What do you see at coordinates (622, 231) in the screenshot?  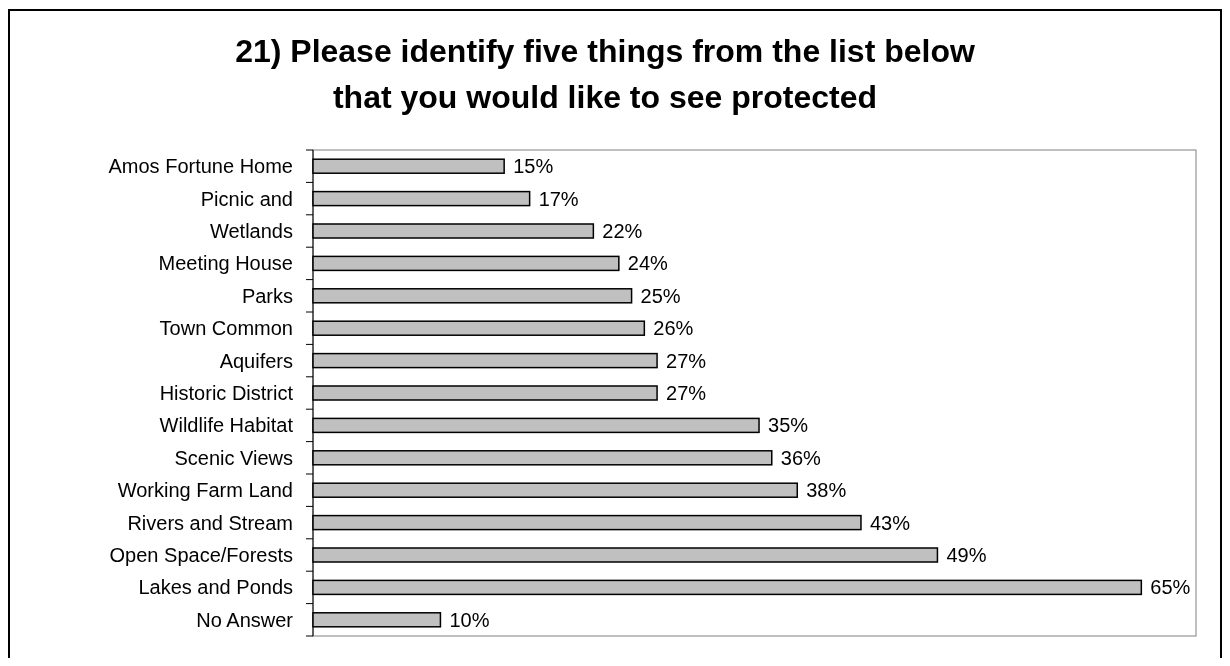 I see `data-label: 22%` at bounding box center [622, 231].